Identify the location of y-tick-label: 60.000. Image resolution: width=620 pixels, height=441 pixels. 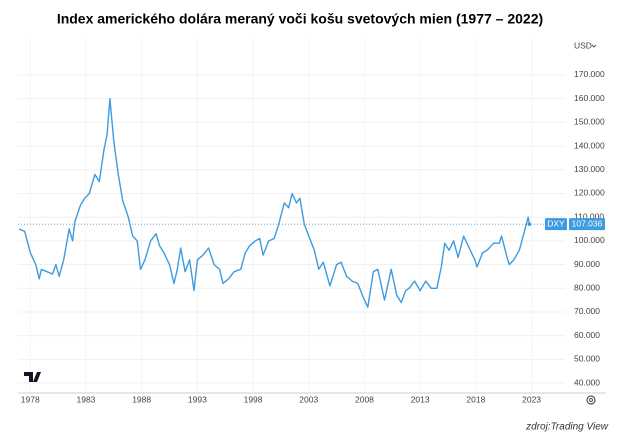
(587, 335).